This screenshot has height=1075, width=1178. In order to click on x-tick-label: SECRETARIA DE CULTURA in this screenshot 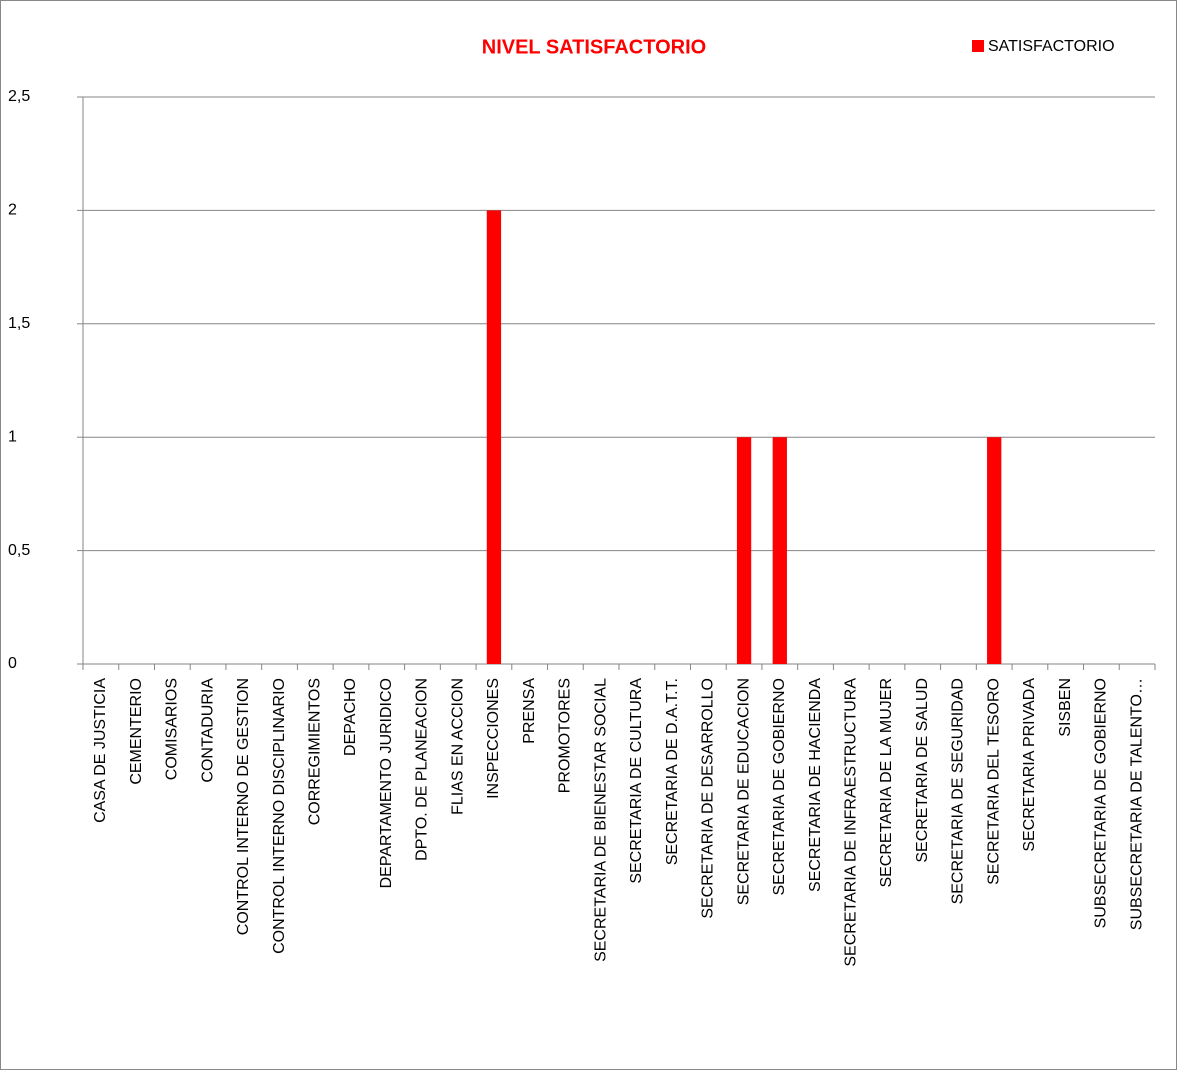, I will do `click(636, 781)`.